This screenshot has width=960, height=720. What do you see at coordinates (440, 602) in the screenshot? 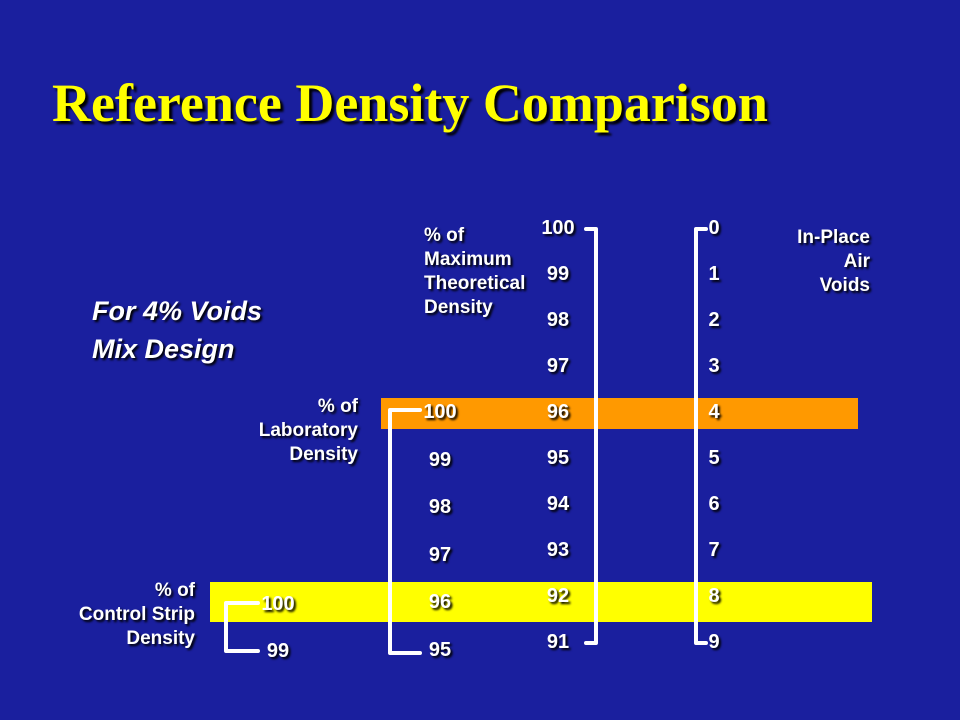
I see `lab-scale-value: 96` at bounding box center [440, 602].